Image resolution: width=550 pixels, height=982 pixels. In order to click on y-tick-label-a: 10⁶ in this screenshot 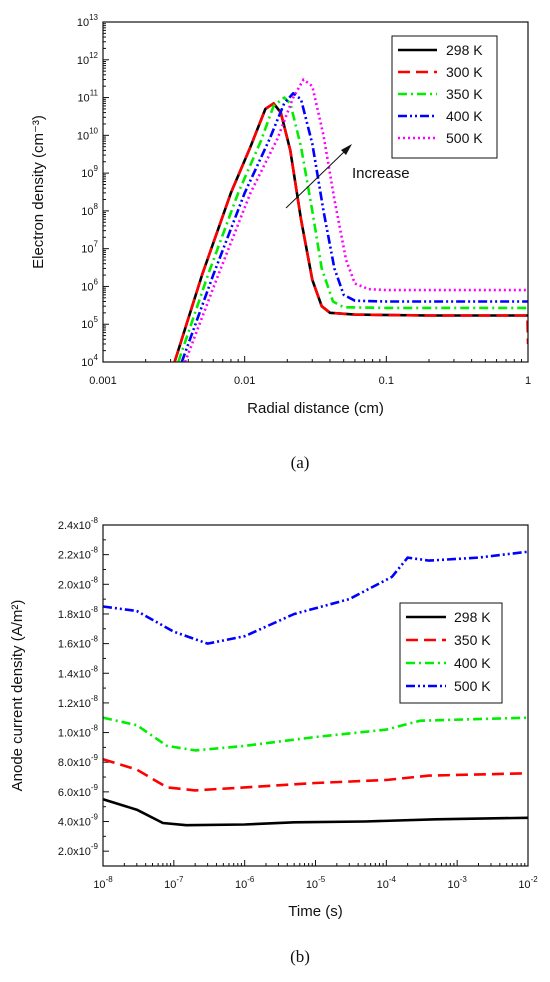, I will do `click(89, 285)`.